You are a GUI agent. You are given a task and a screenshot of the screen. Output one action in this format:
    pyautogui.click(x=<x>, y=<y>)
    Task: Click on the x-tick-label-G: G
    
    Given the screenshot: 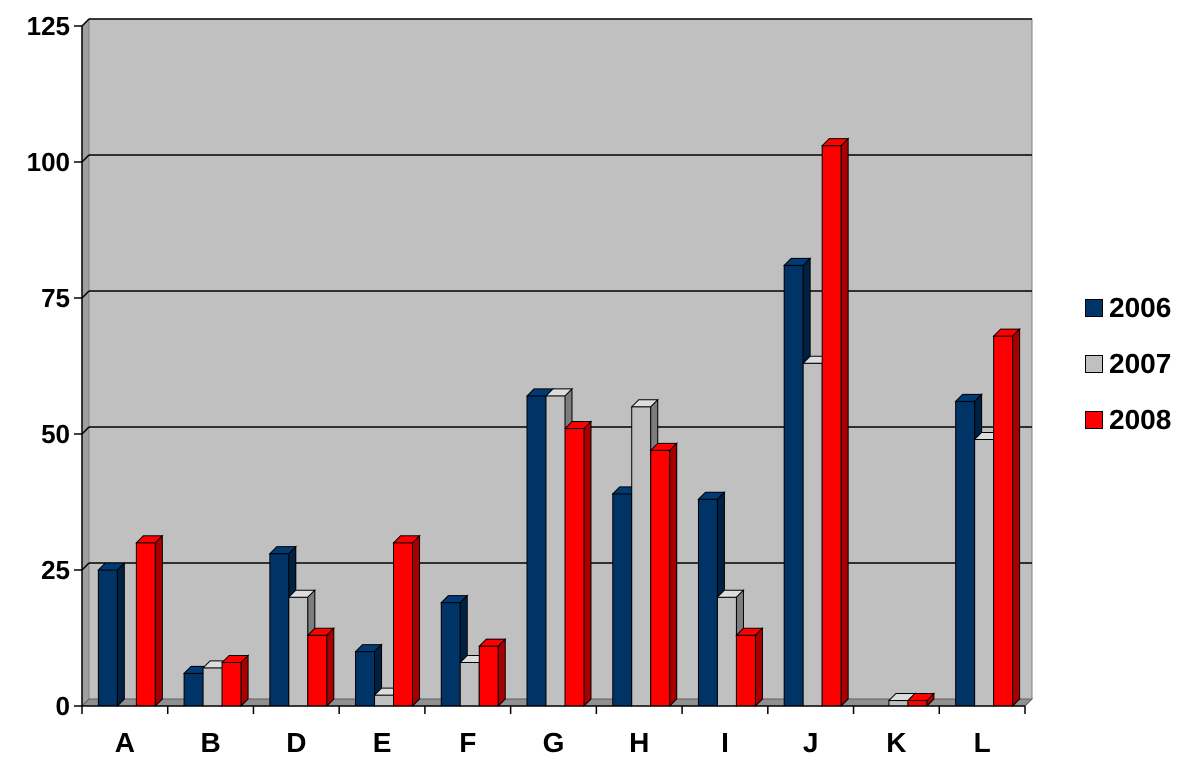 What is the action you would take?
    pyautogui.click(x=554, y=742)
    